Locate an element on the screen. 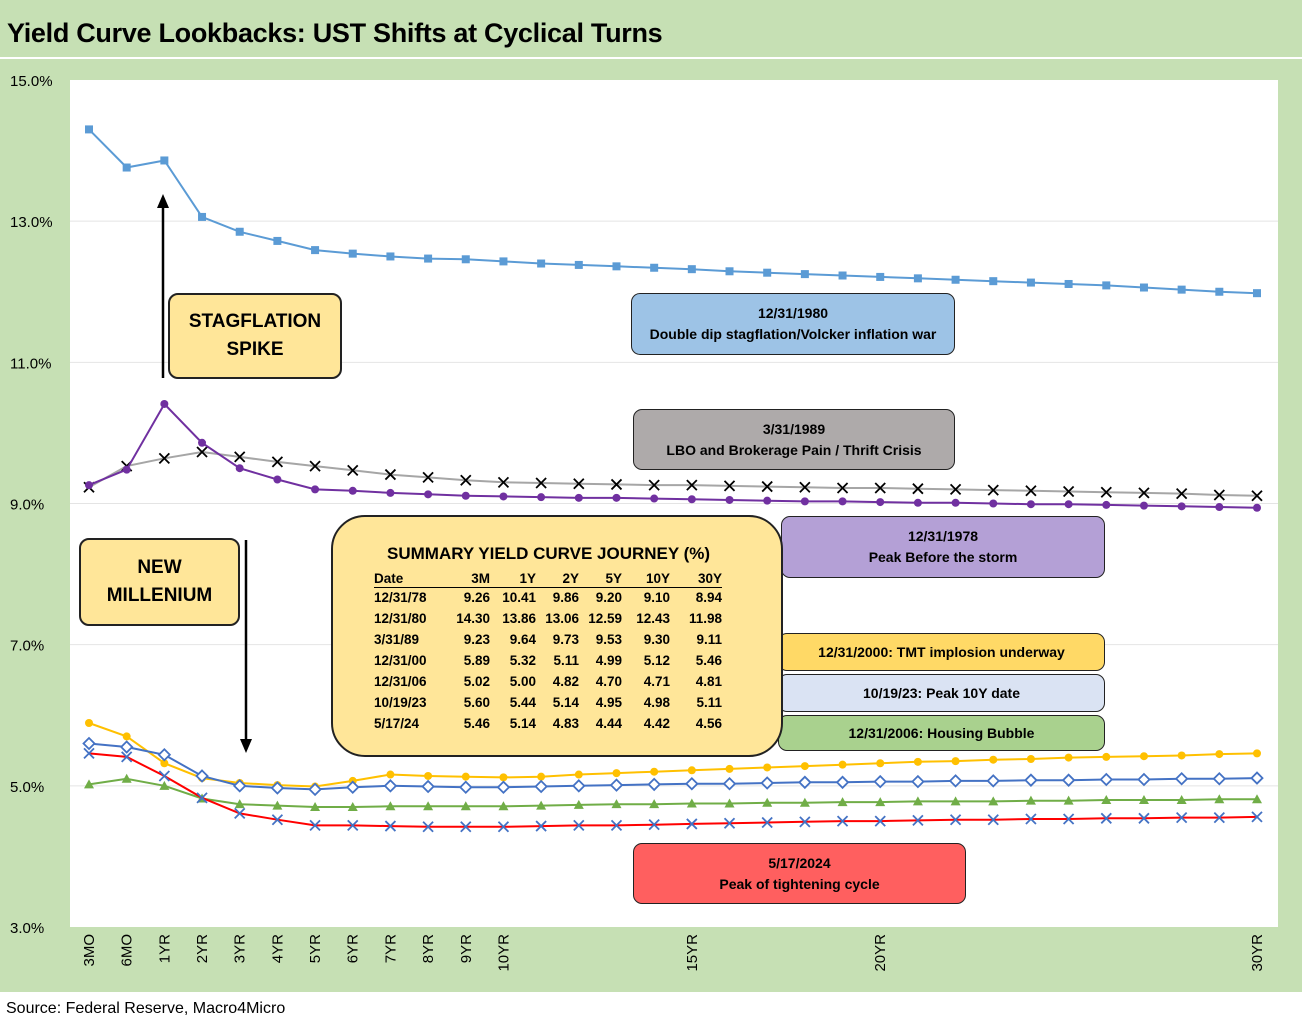 This screenshot has width=1302, height=1028. summary-value-cell: 5.60 is located at coordinates (476, 702).